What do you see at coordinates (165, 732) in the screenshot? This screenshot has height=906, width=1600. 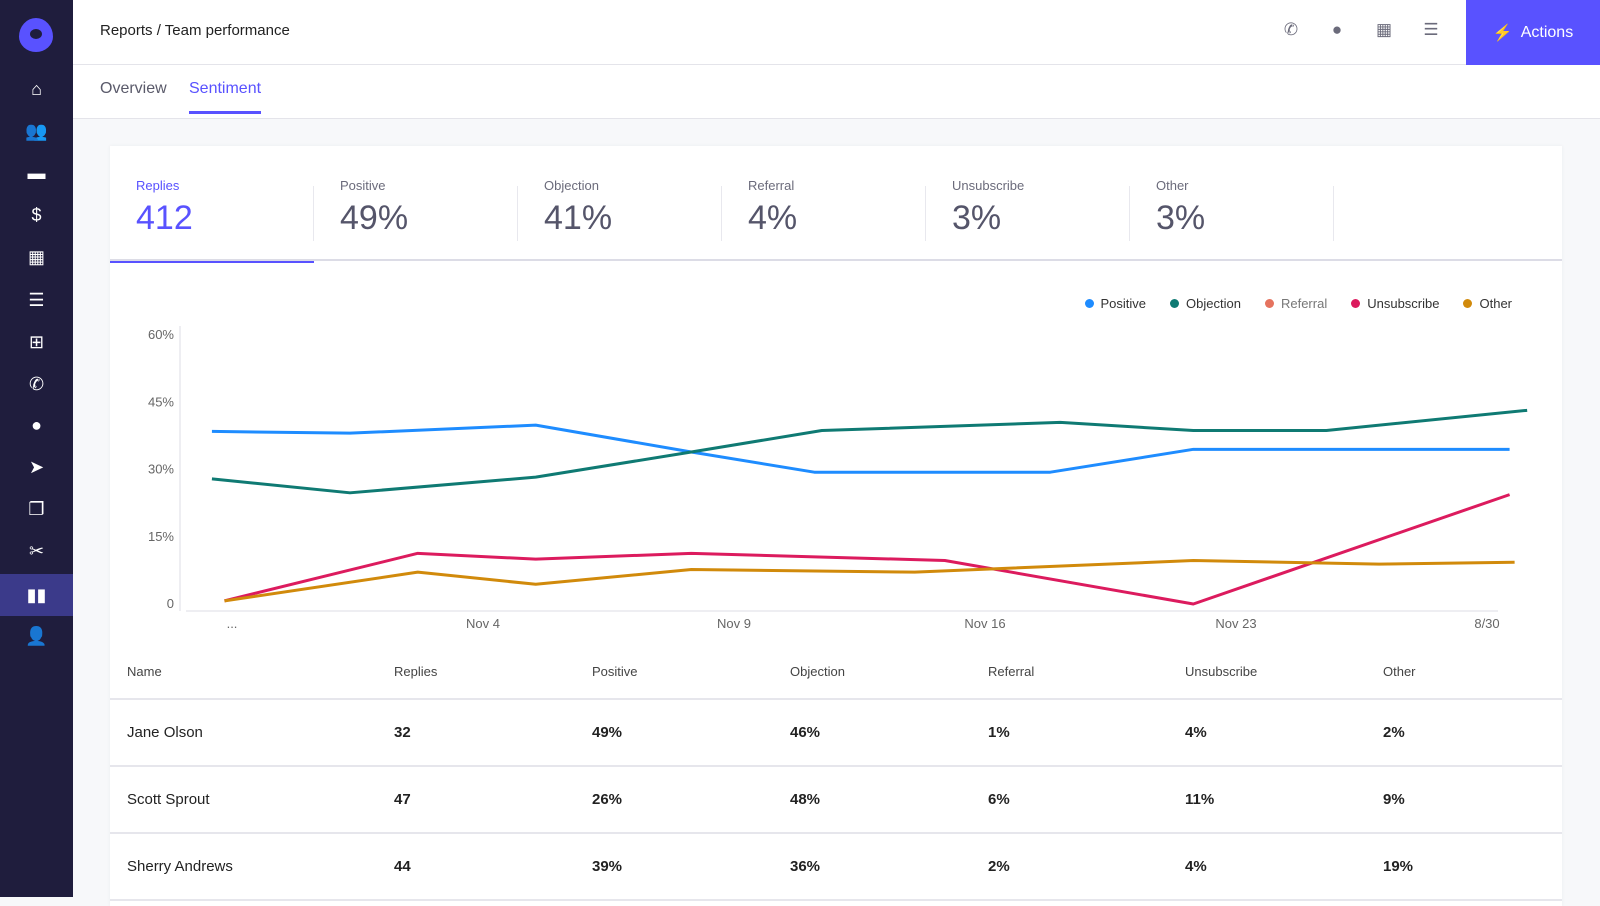 I see `cell-name: Jane Olson` at bounding box center [165, 732].